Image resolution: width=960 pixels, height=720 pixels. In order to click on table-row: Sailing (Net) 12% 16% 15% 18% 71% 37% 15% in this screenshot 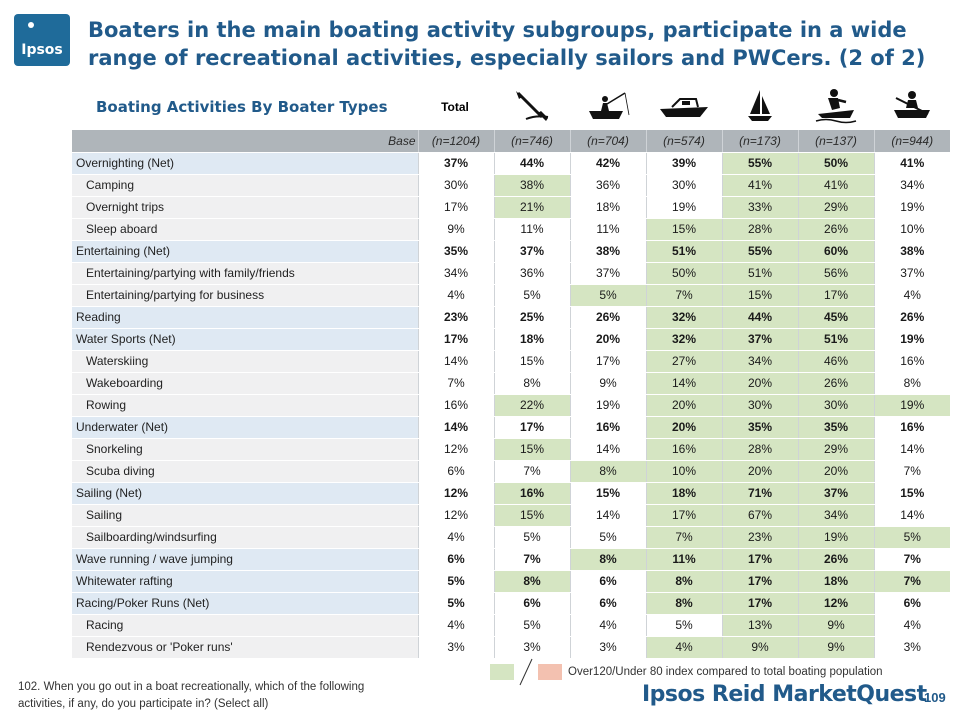, I will do `click(511, 493)`.